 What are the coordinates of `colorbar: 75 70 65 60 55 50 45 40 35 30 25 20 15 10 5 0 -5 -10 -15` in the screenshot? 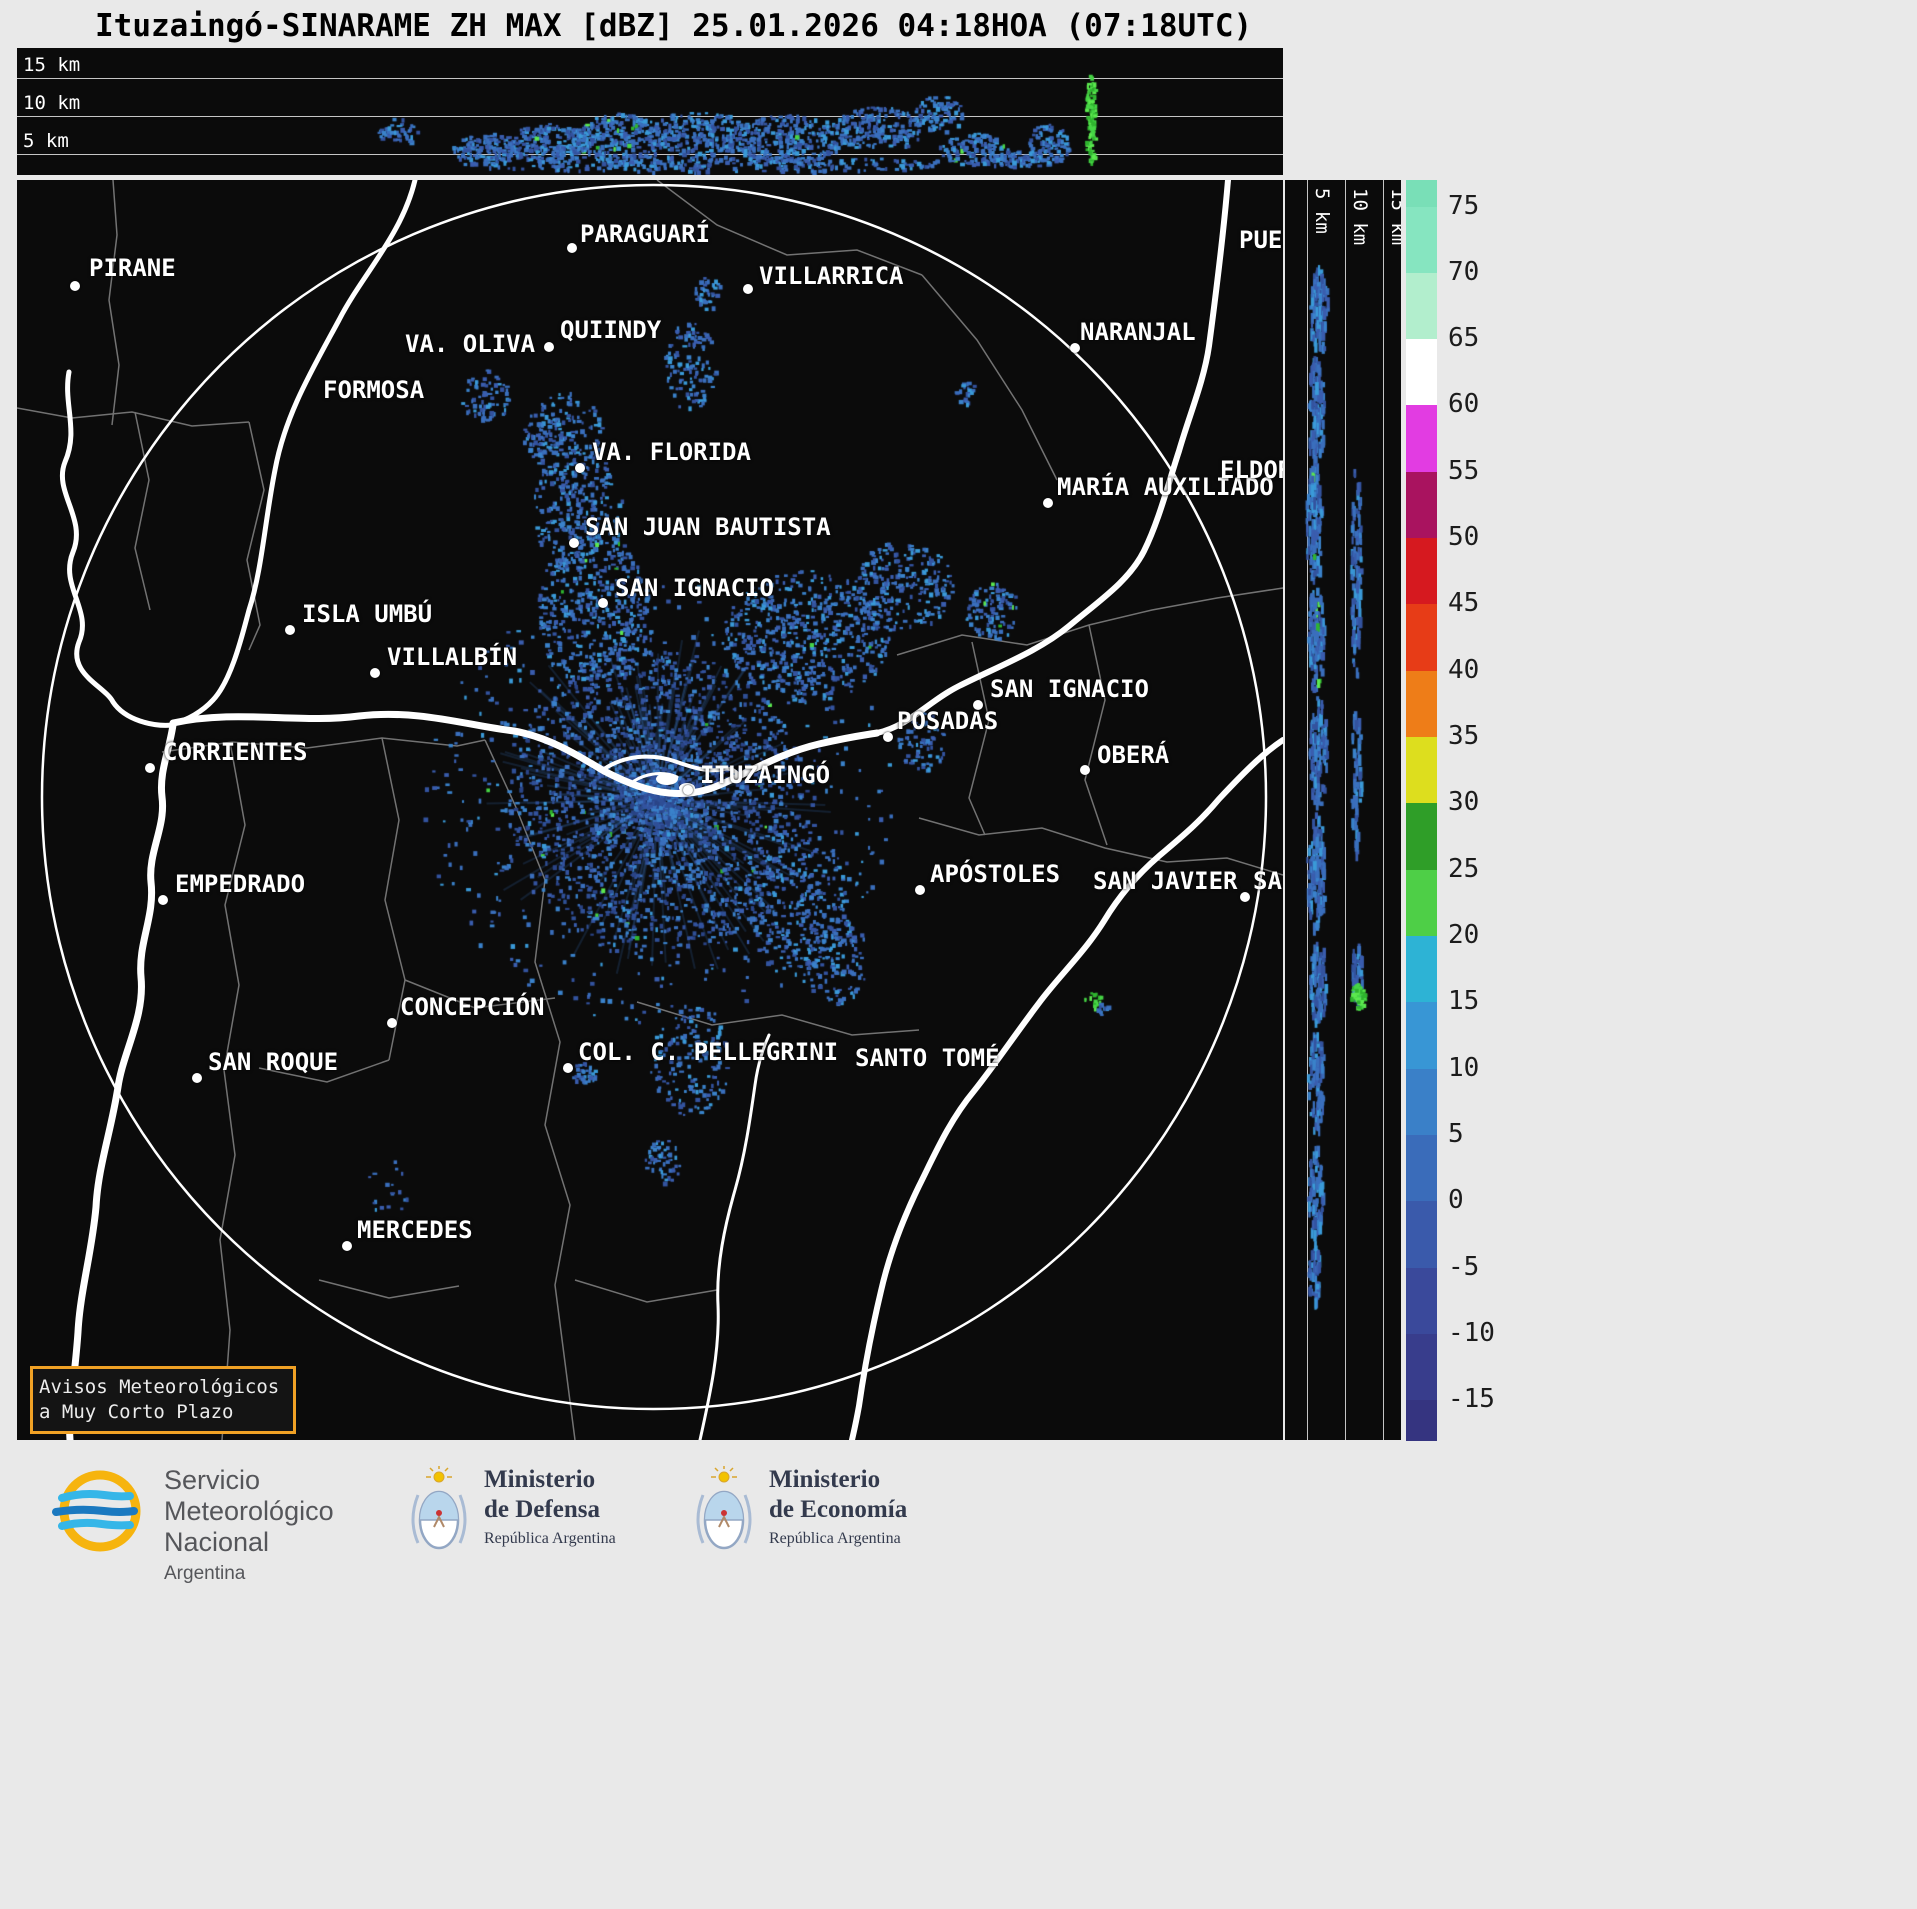 It's located at (1466, 810).